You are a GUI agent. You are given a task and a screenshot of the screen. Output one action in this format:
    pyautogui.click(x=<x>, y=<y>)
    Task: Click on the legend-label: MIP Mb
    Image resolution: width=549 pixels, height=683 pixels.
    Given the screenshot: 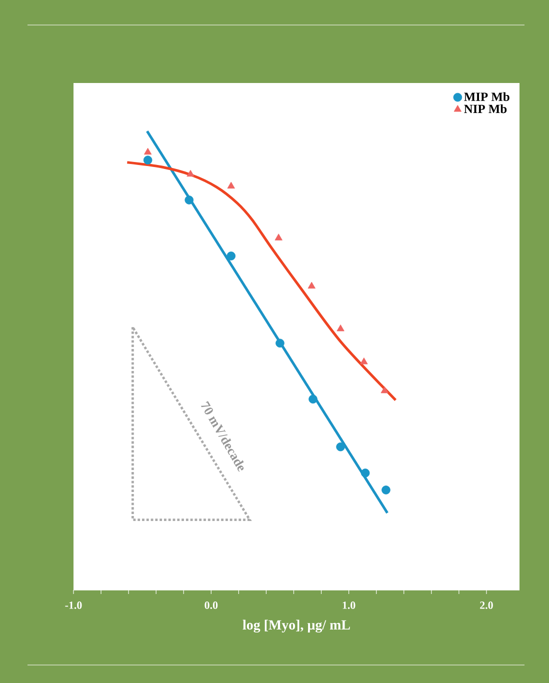 What is the action you would take?
    pyautogui.click(x=487, y=97)
    